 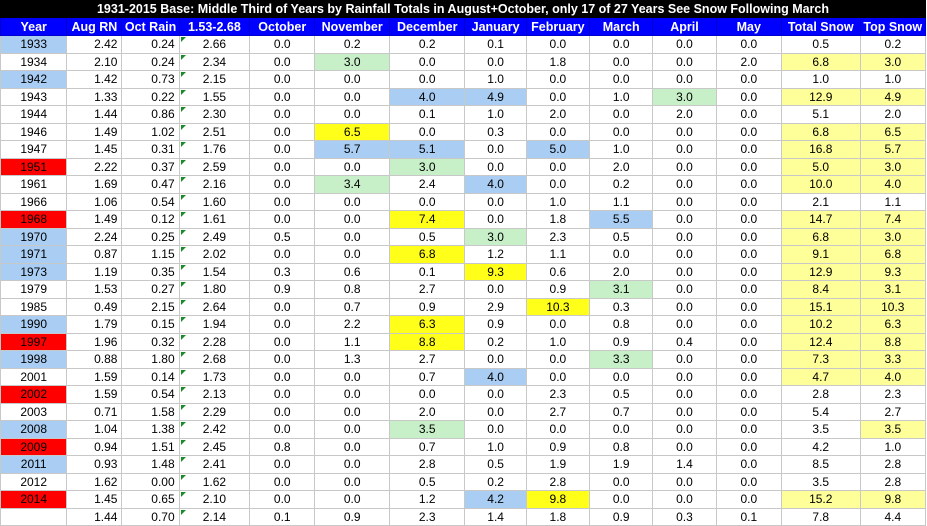 What do you see at coordinates (282, 289) in the screenshot?
I see `cell-october: 0.9` at bounding box center [282, 289].